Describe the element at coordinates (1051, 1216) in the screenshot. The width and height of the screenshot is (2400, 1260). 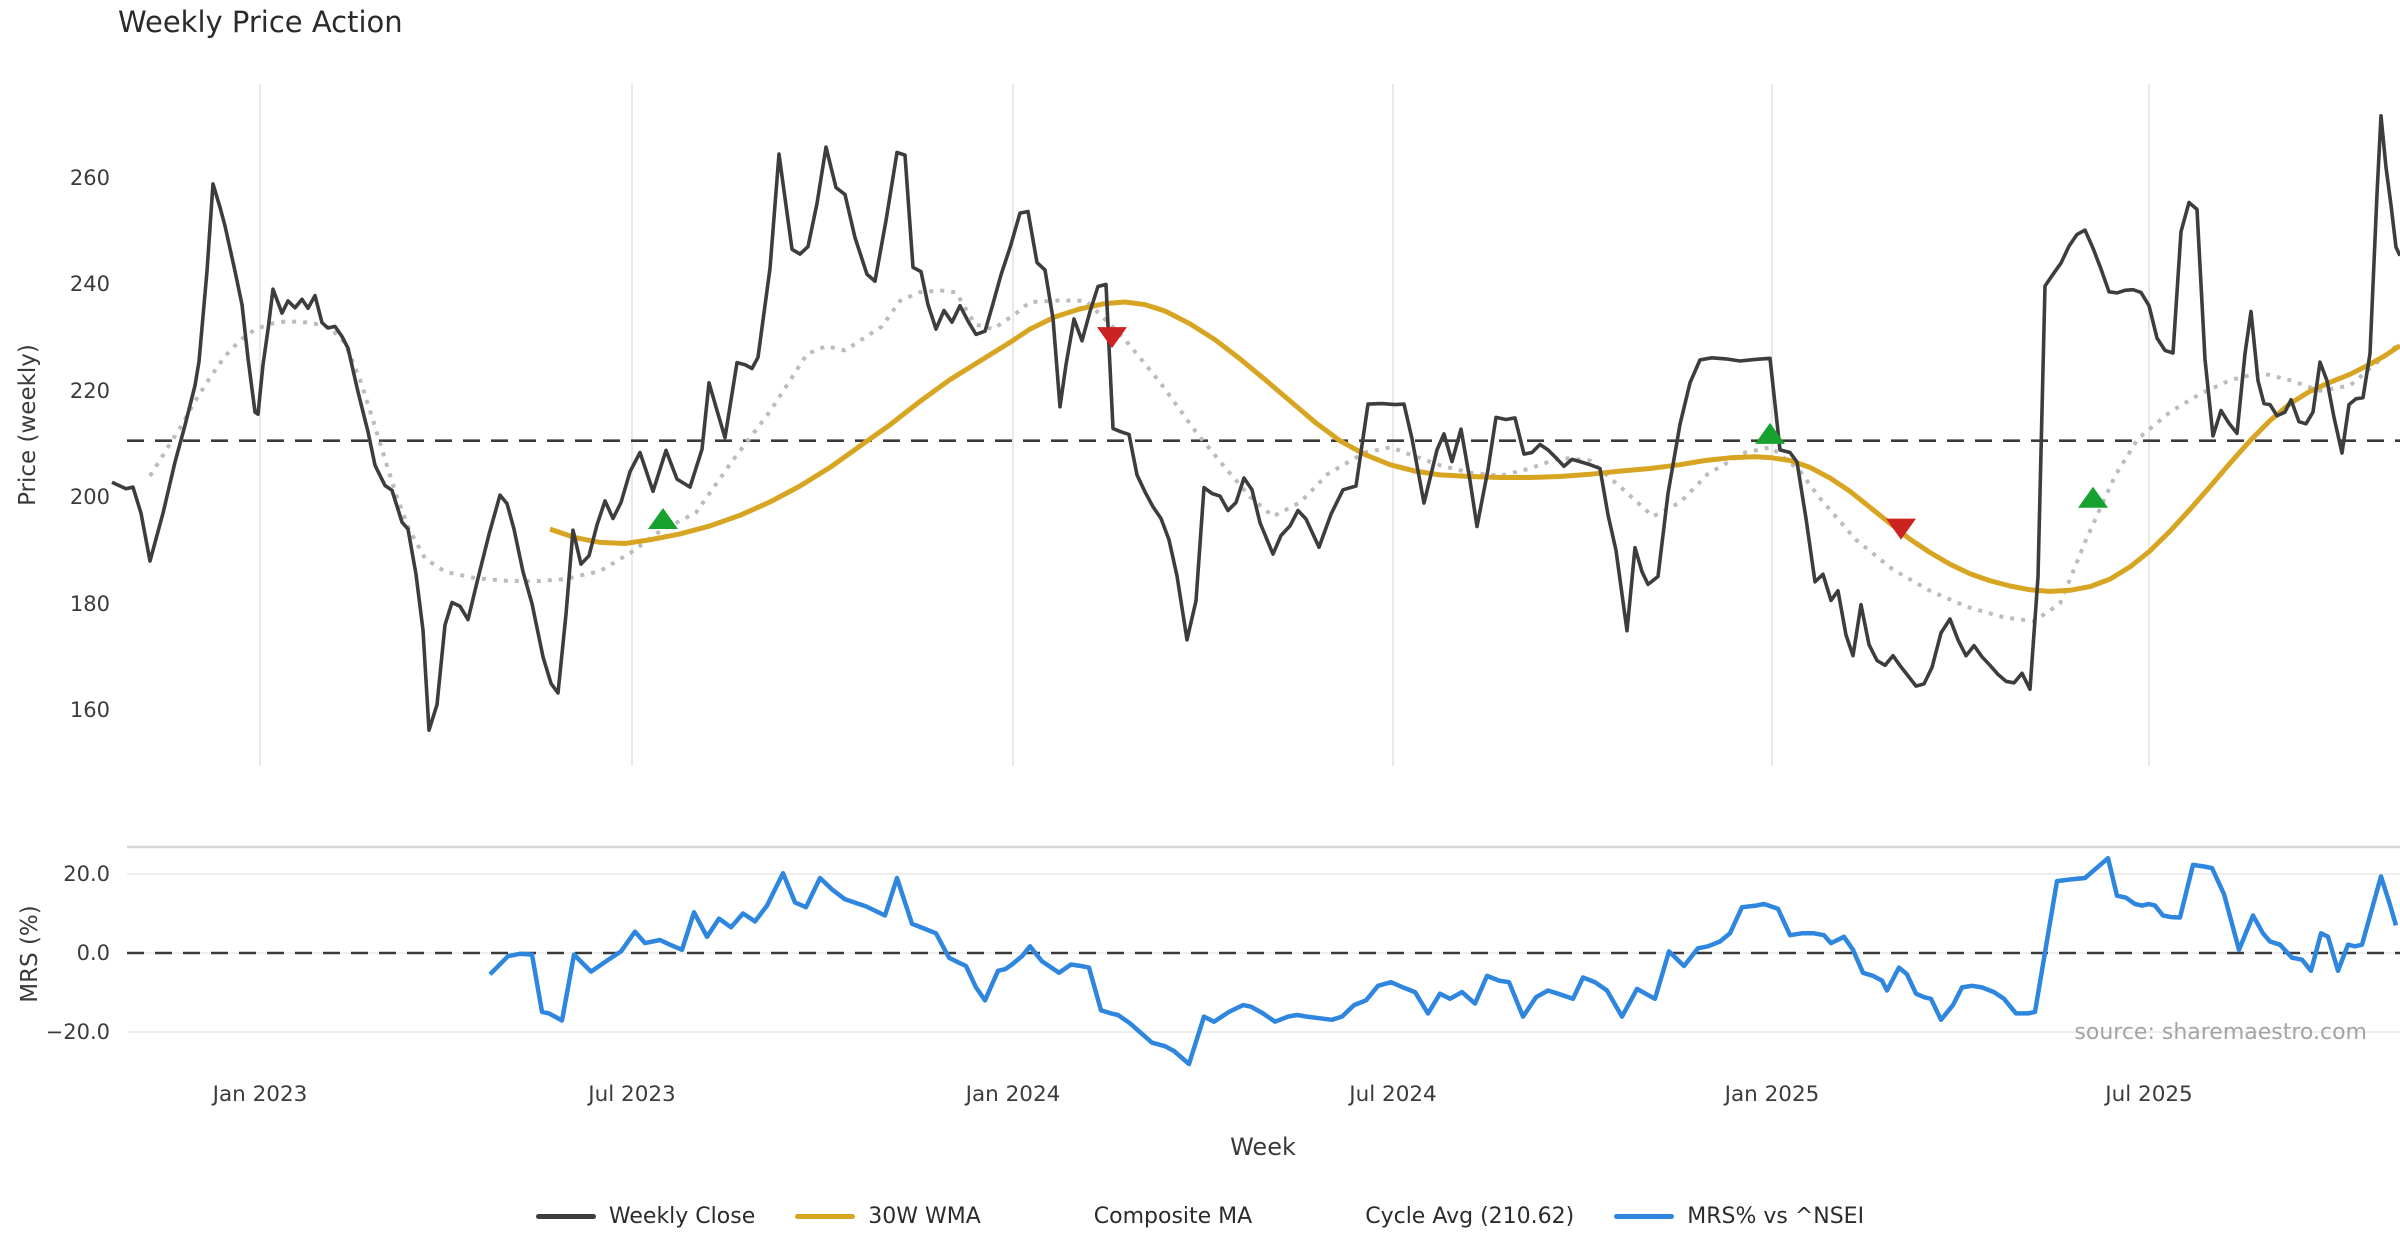
I see `legend-swatch-dotted` at that location.